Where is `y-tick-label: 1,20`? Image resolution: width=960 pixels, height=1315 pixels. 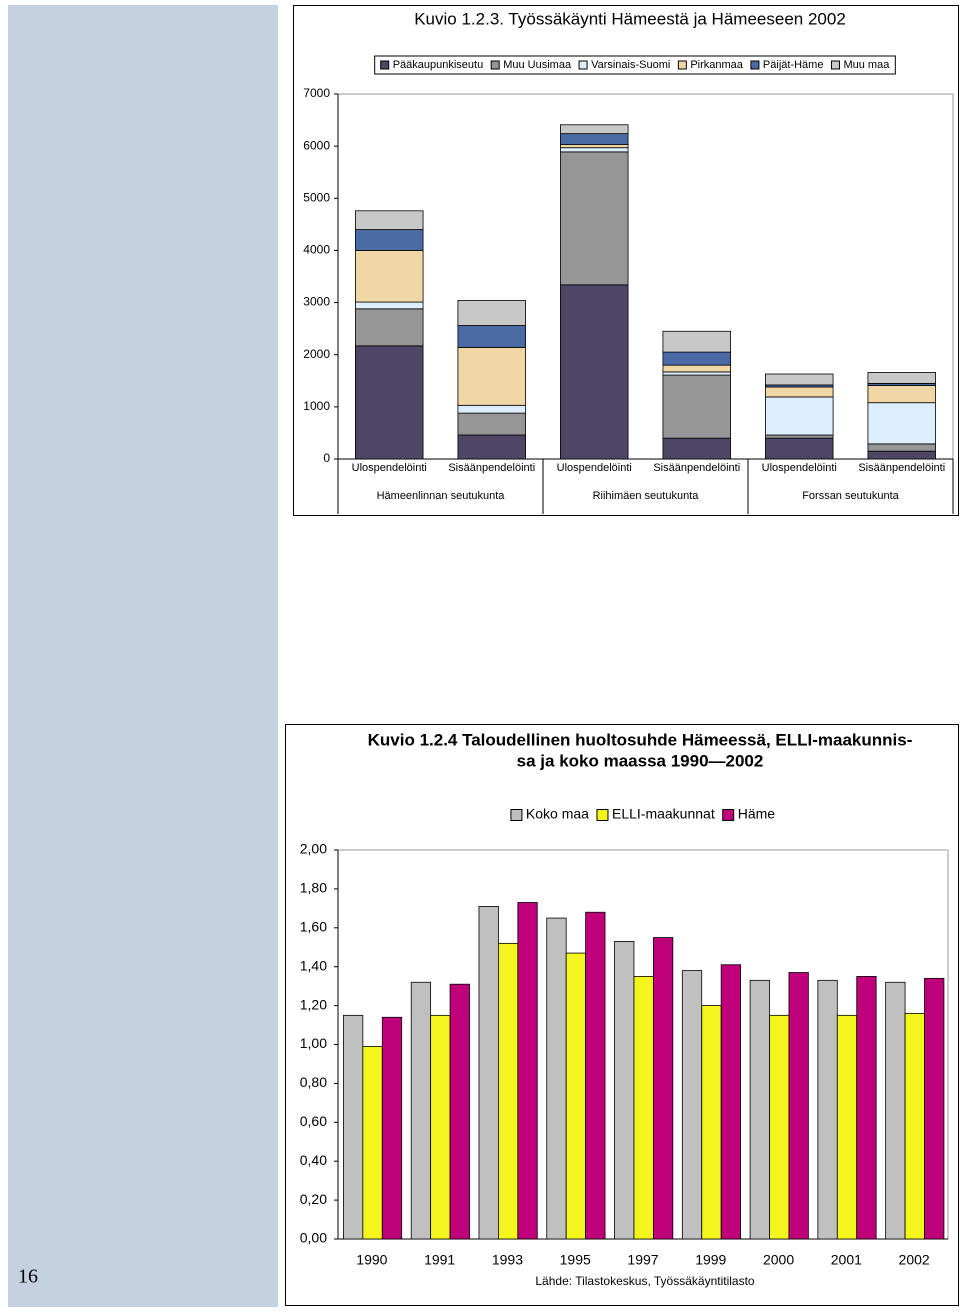 y-tick-label: 1,20 is located at coordinates (313, 1004).